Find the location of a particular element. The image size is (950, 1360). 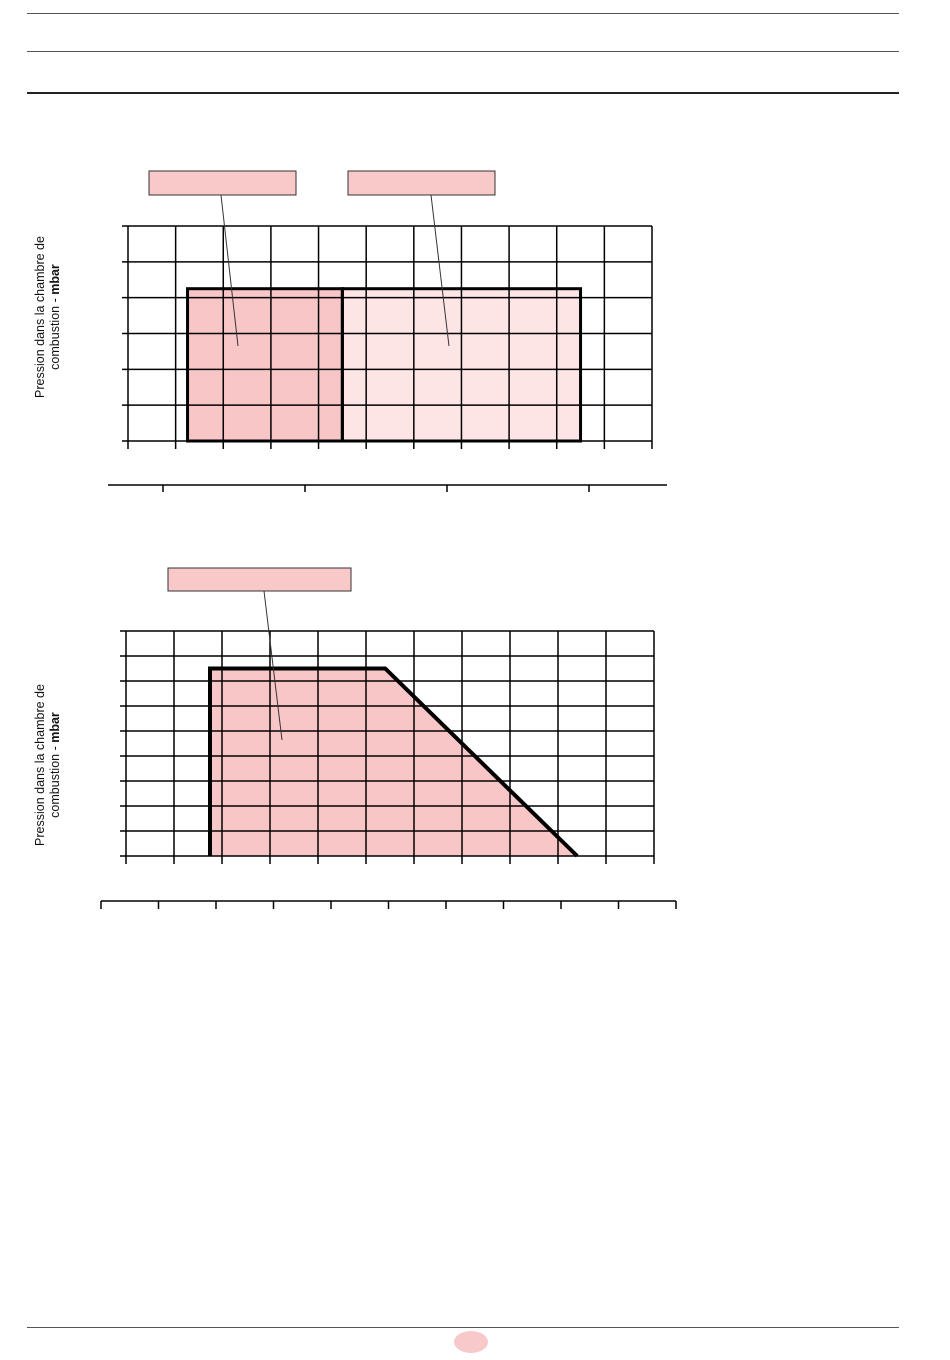

chart2-zone-outline is located at coordinates (393, 762).